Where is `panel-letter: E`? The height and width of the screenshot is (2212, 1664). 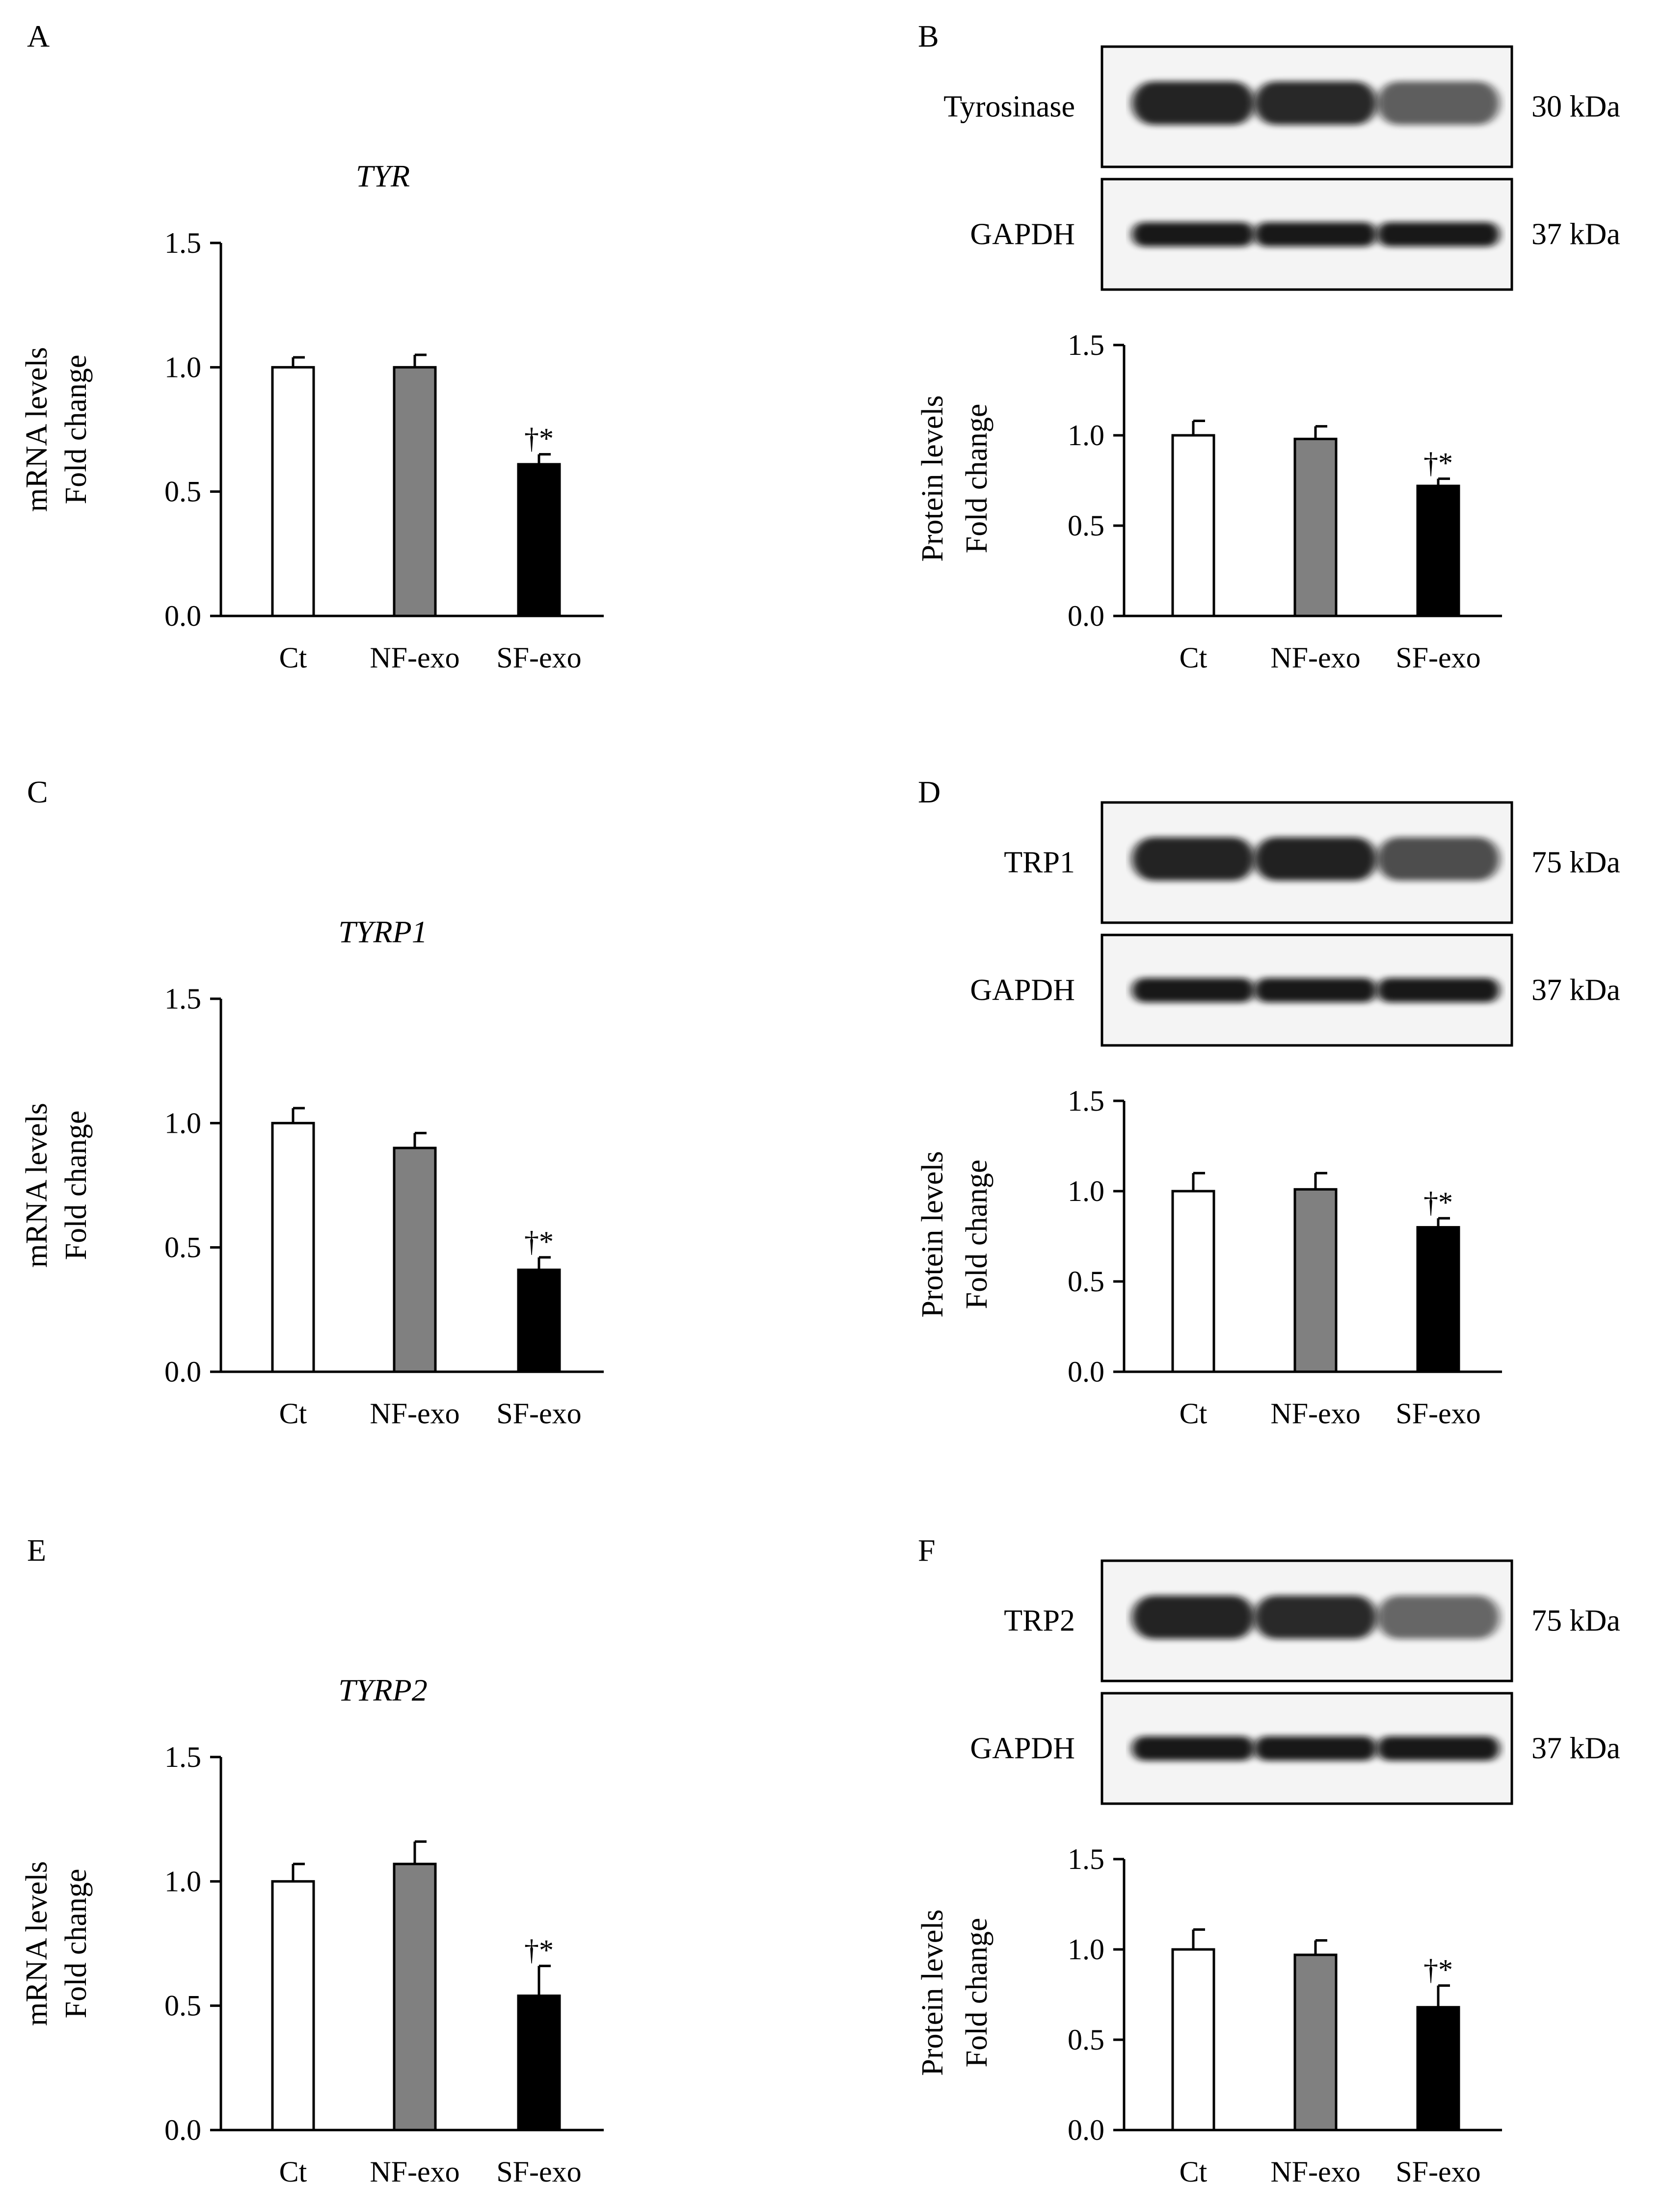 panel-letter: E is located at coordinates (36, 1551).